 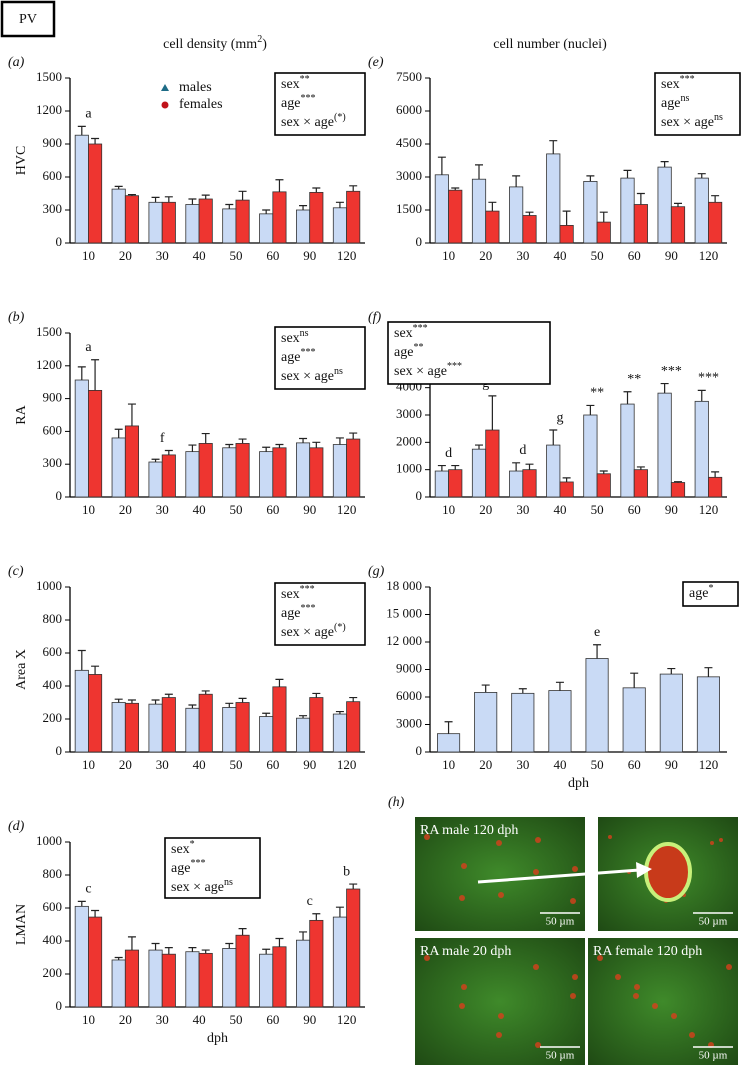 What do you see at coordinates (376, 62) in the screenshot?
I see `panel-label: (e)` at bounding box center [376, 62].